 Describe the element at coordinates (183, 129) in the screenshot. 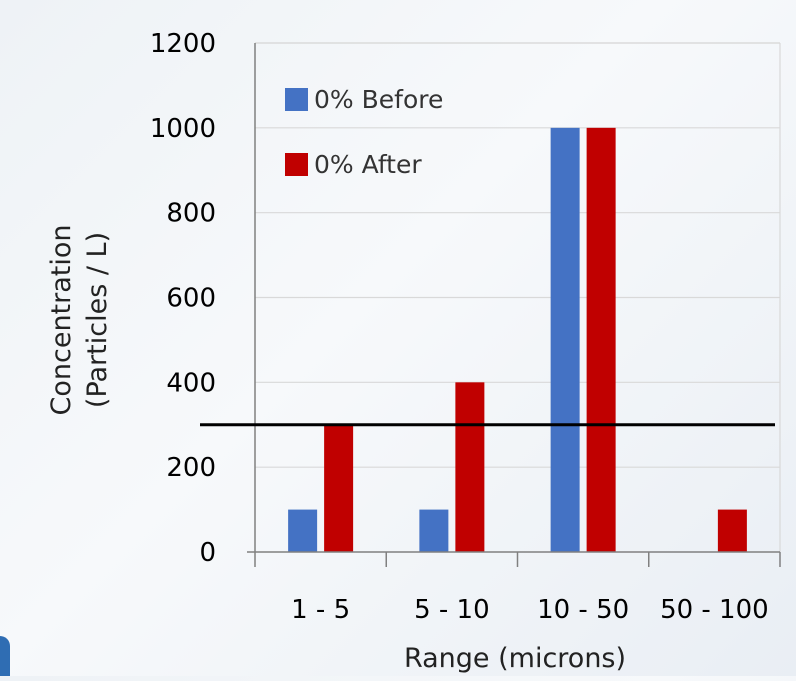

I see `y-tick-label: 1000` at that location.